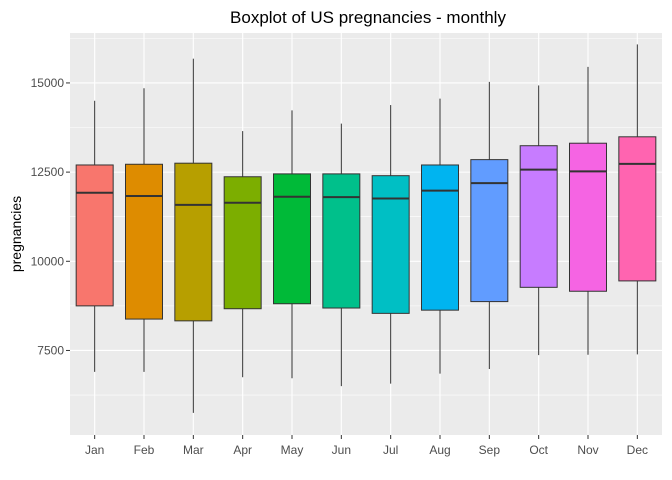 Image resolution: width=672 pixels, height=480 pixels. Describe the element at coordinates (48, 83) in the screenshot. I see `y-tick-label: 15000` at that location.